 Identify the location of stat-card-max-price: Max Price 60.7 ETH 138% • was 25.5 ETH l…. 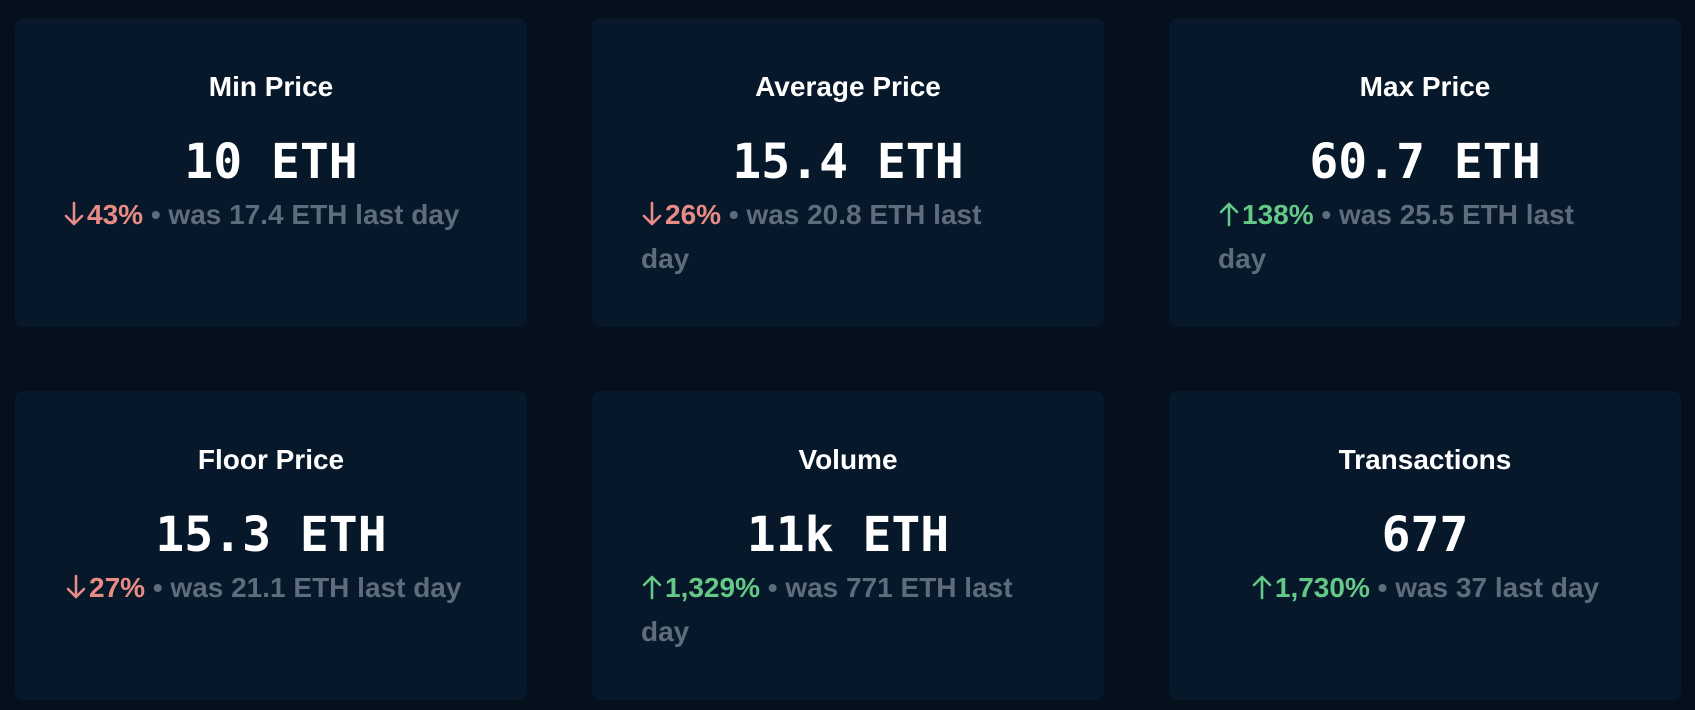
(1425, 172).